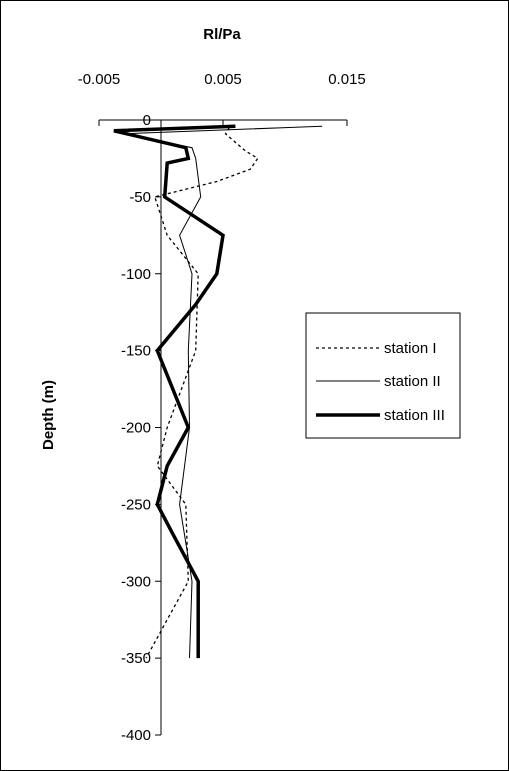 Image resolution: width=509 pixels, height=771 pixels. What do you see at coordinates (140, 197) in the screenshot?
I see `y-tick-label: -50` at bounding box center [140, 197].